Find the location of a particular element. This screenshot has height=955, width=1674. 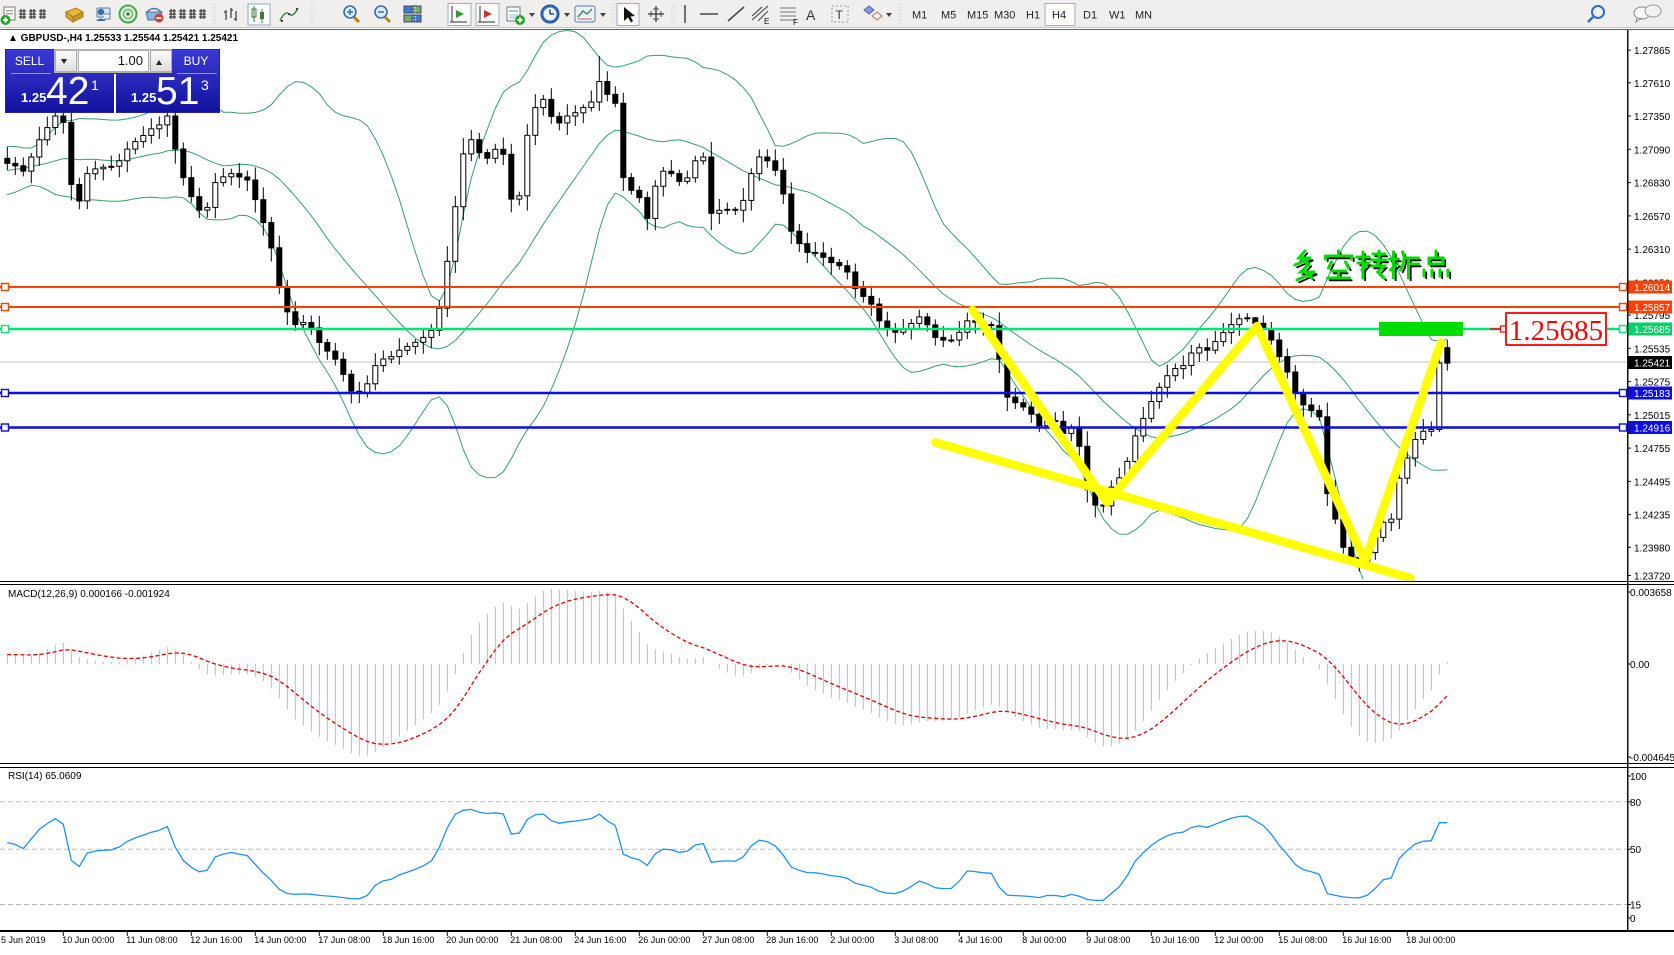

svg-text: 3 Jul 08:00 is located at coordinates (916, 940).